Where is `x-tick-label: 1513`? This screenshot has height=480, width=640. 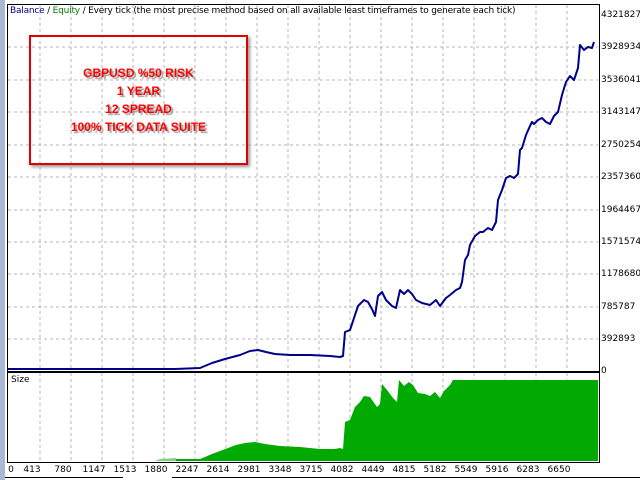 x-tick-label: 1513 is located at coordinates (125, 470).